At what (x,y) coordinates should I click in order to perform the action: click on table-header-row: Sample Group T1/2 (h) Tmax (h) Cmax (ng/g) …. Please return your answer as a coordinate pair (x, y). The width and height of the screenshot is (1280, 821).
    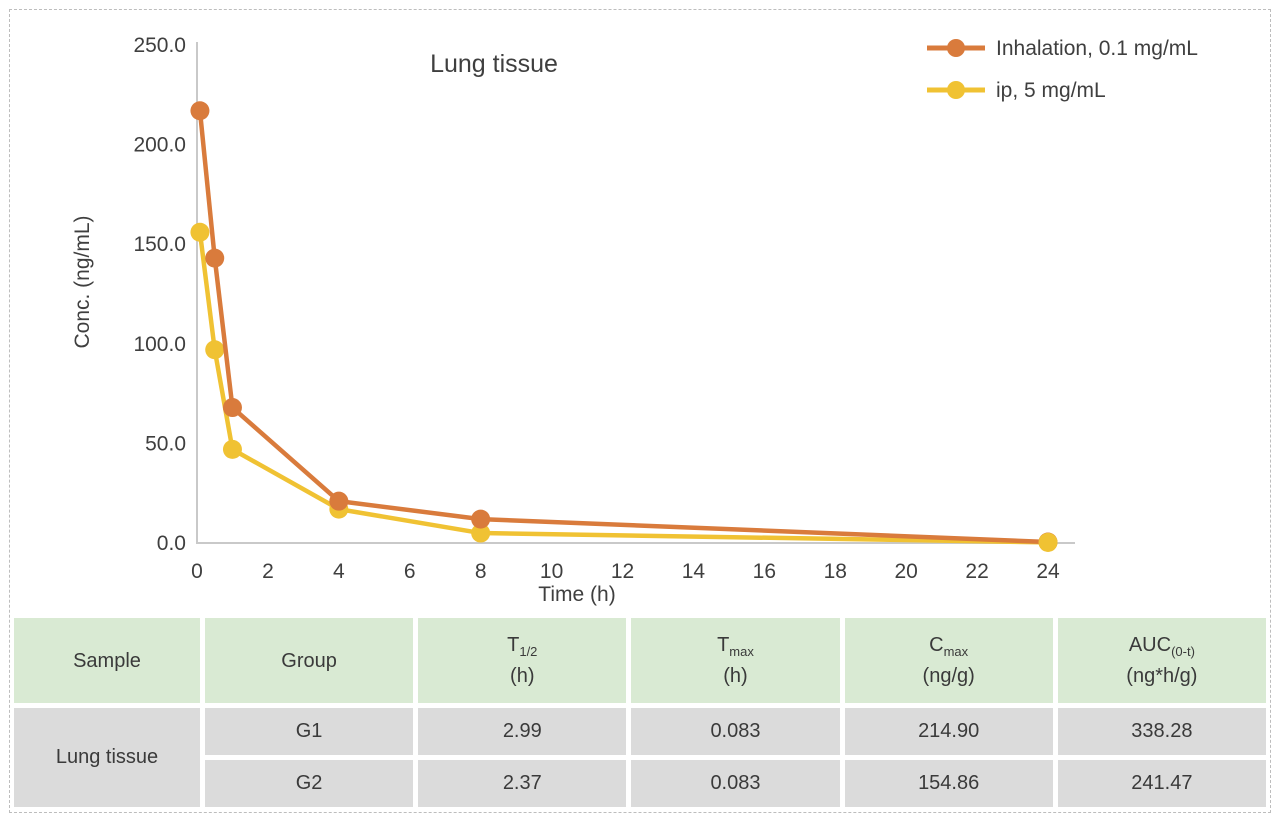
    Looking at the image, I should click on (640, 660).